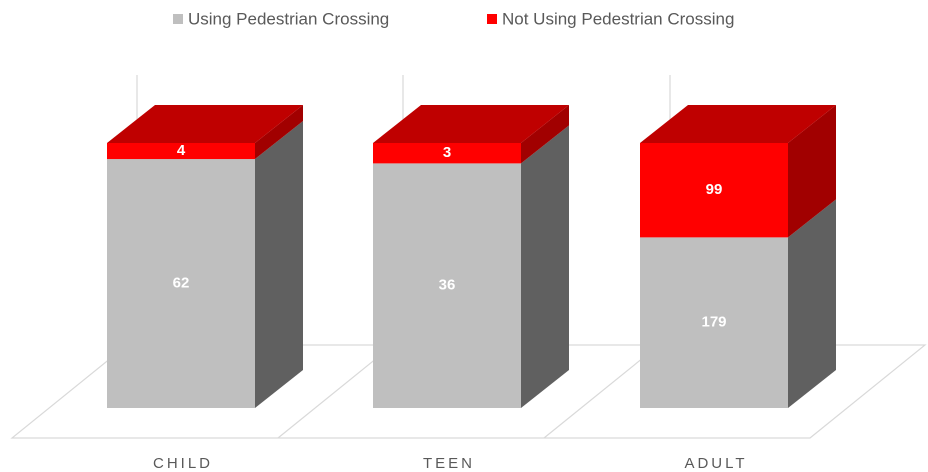 The height and width of the screenshot is (472, 928). I want to click on data-label: 3, so click(447, 152).